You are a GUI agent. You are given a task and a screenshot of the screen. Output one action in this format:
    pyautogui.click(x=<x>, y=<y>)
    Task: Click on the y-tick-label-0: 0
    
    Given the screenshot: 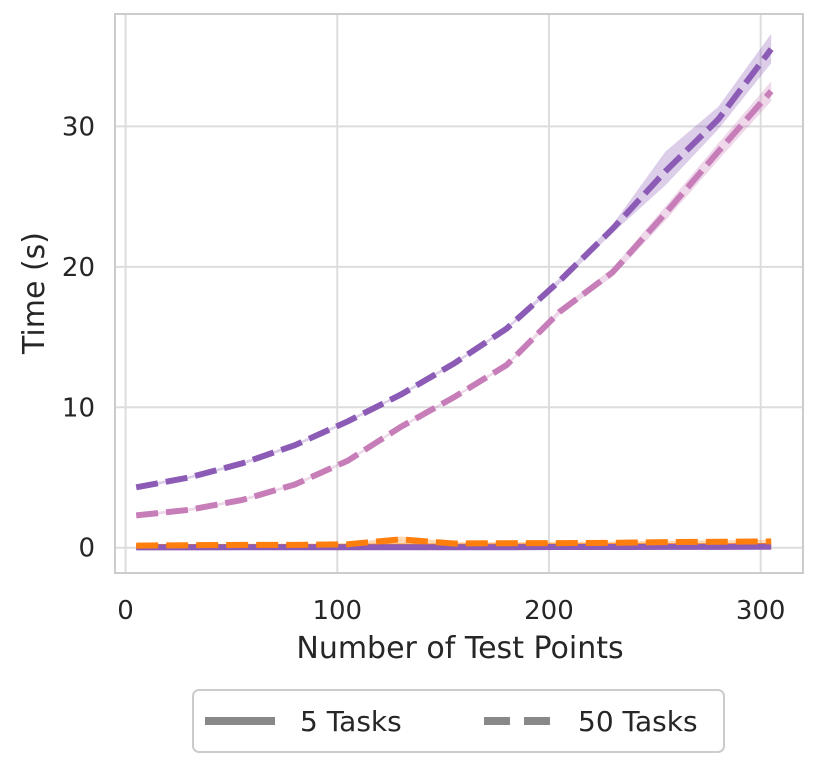 What is the action you would take?
    pyautogui.click(x=86, y=549)
    